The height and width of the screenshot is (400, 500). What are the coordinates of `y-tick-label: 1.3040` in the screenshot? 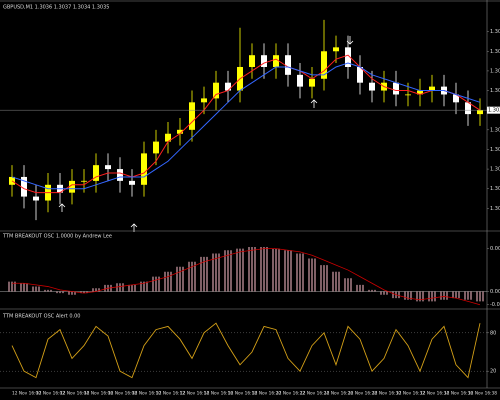 It's located at (495, 91).